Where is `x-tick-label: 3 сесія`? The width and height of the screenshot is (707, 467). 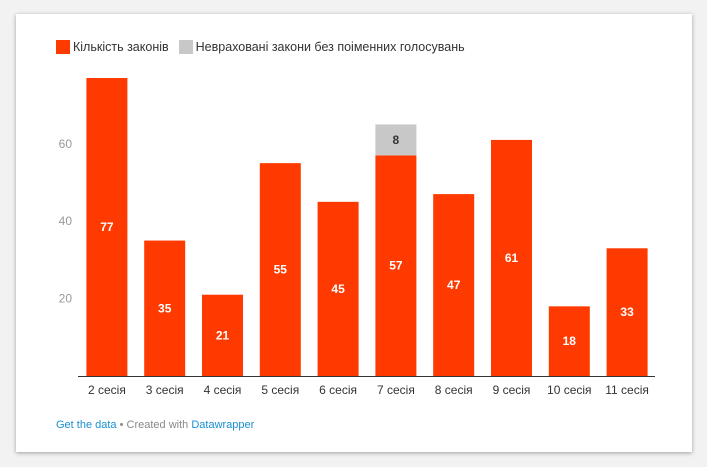 x-tick-label: 3 сесія is located at coordinates (165, 390).